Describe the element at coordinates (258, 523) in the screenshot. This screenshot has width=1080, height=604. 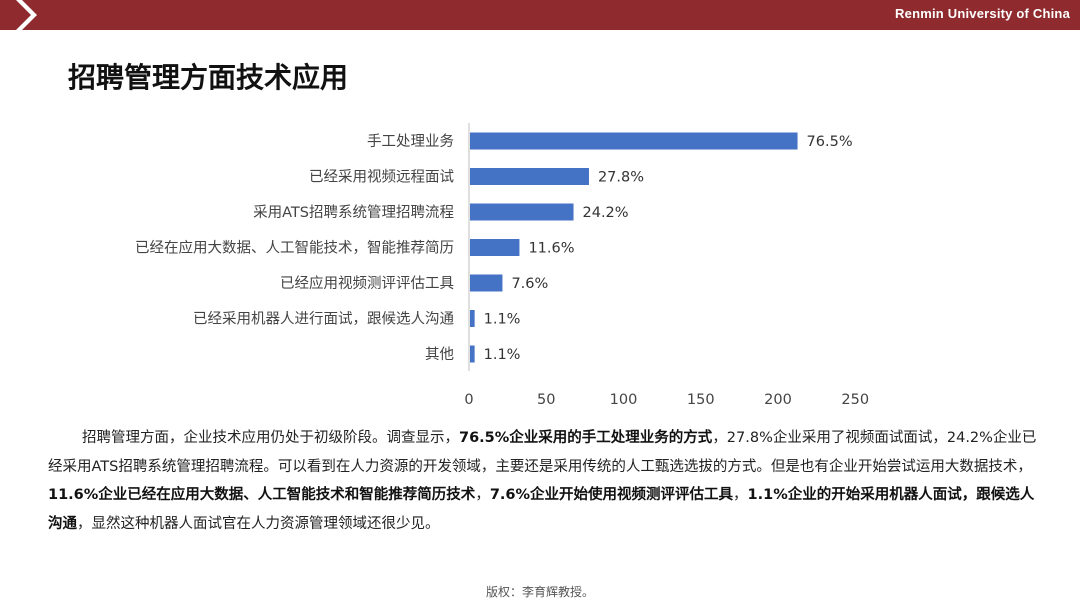
I see `summary-text-5: ，显然这种机器人面试官在人力资源管理领域还很少见。` at that location.